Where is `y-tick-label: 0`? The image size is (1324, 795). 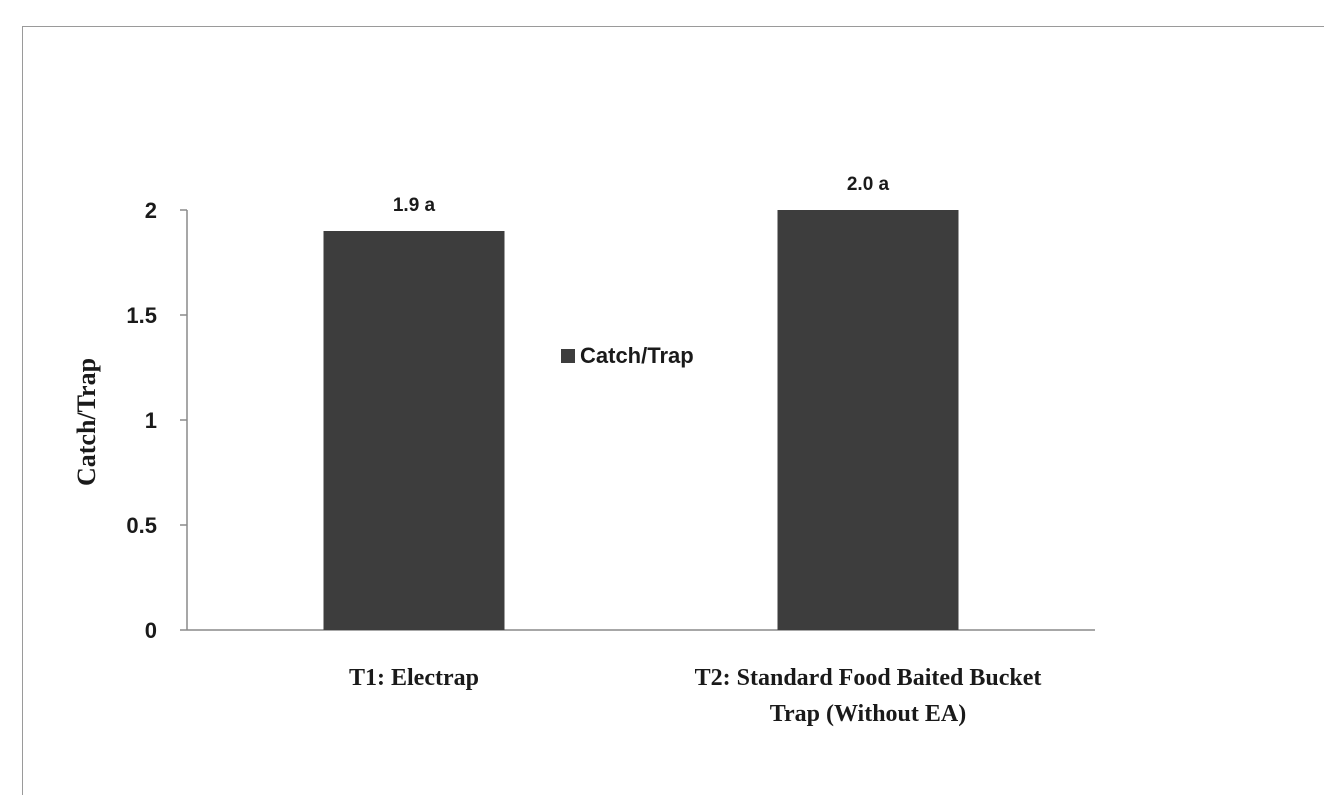
y-tick-label: 0 is located at coordinates (151, 630).